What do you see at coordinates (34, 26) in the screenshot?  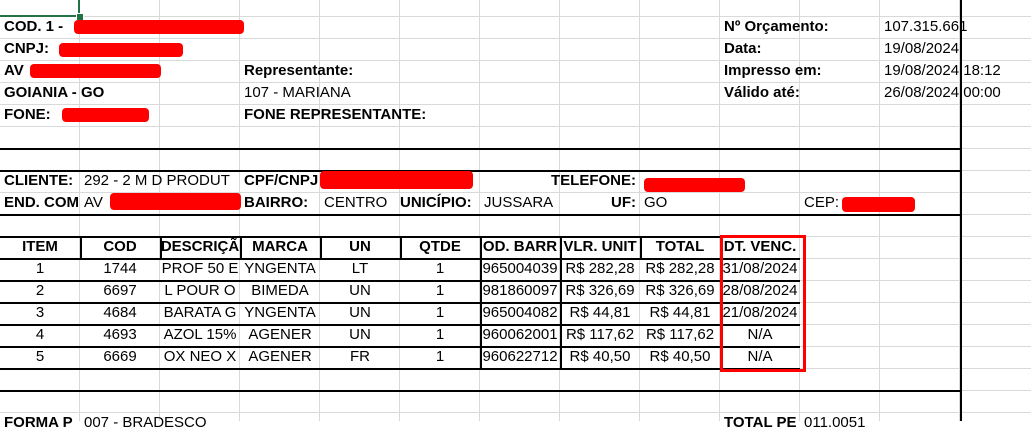 I see `company-code-label: COD. 1 -` at bounding box center [34, 26].